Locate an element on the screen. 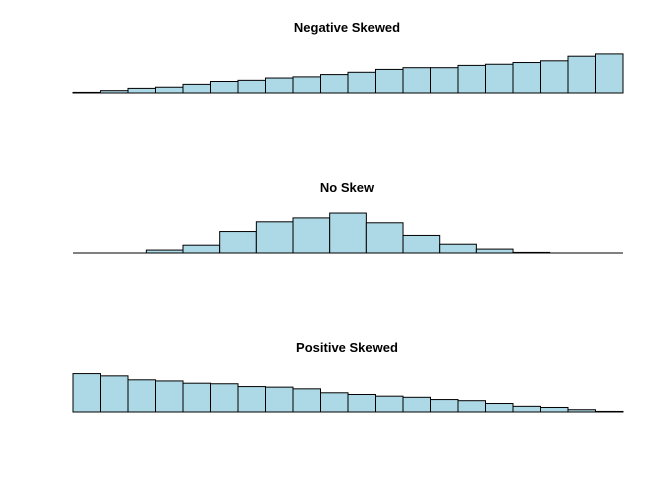 This screenshot has width=672, height=480. panel-title: Positive Skewed is located at coordinates (347, 347).